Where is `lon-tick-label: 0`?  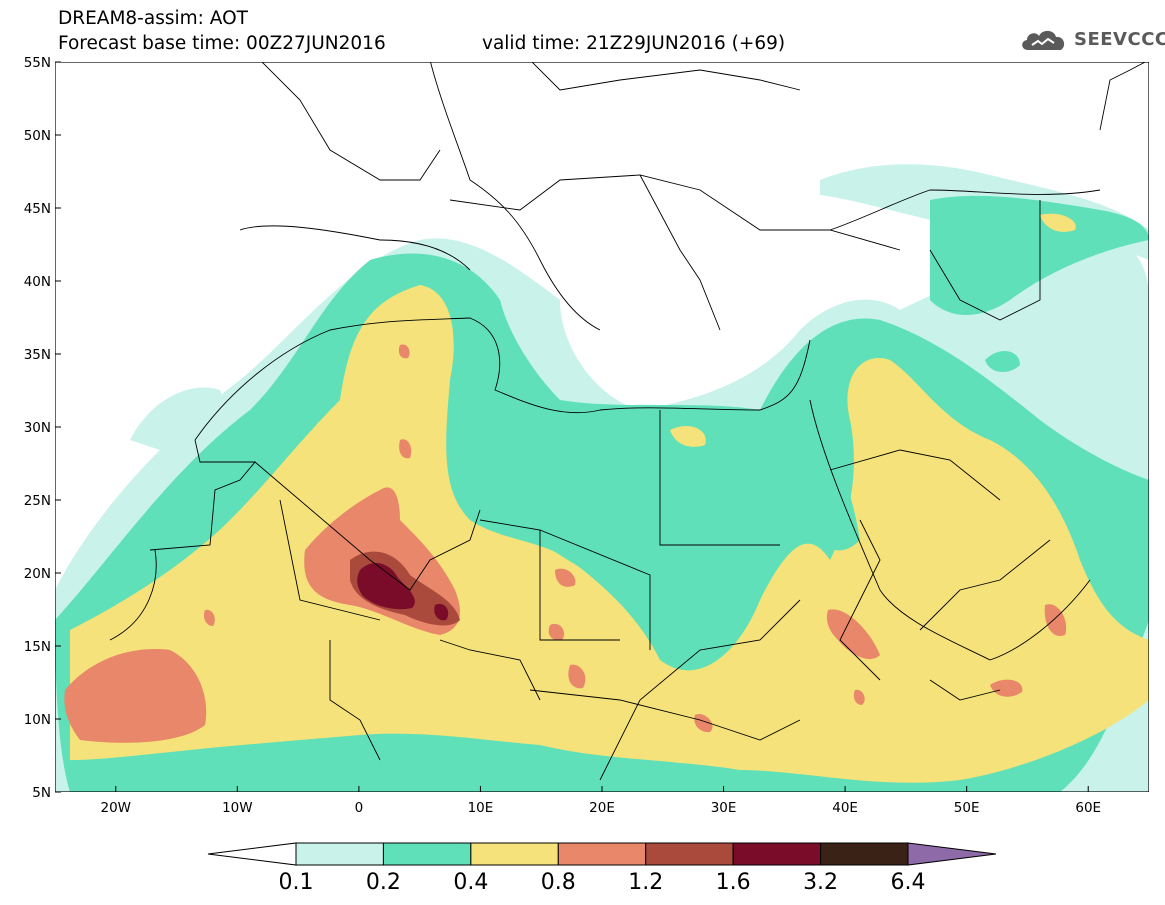 lon-tick-label: 0 is located at coordinates (359, 808).